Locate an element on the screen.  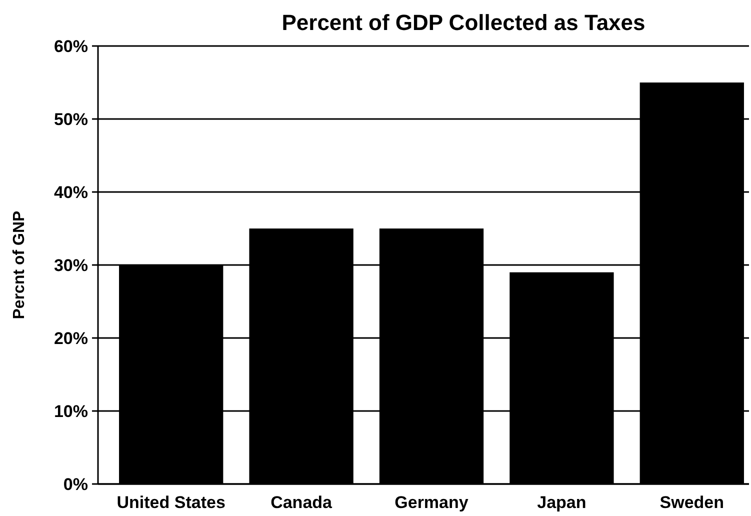
chart-title: Percent of GDP Collected as Taxes is located at coordinates (464, 22).